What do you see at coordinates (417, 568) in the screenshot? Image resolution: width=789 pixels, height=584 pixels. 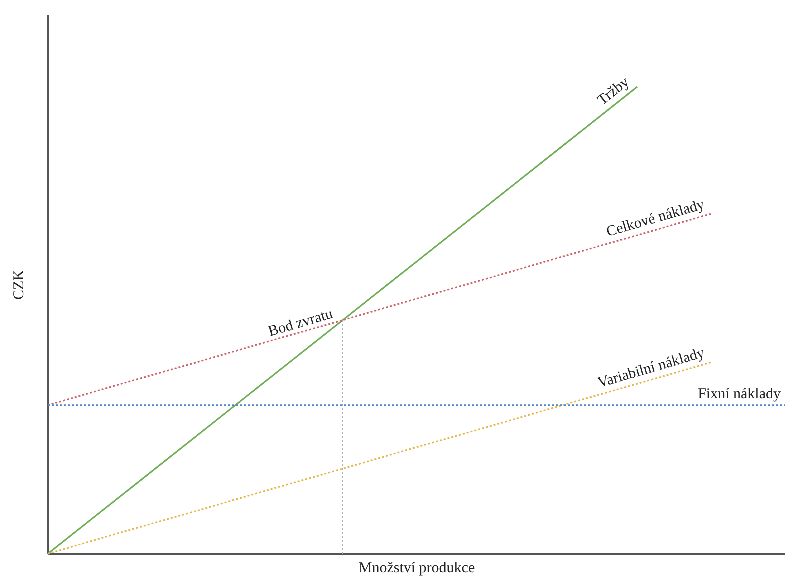 I see `x-axis-title: Množství produkce` at bounding box center [417, 568].